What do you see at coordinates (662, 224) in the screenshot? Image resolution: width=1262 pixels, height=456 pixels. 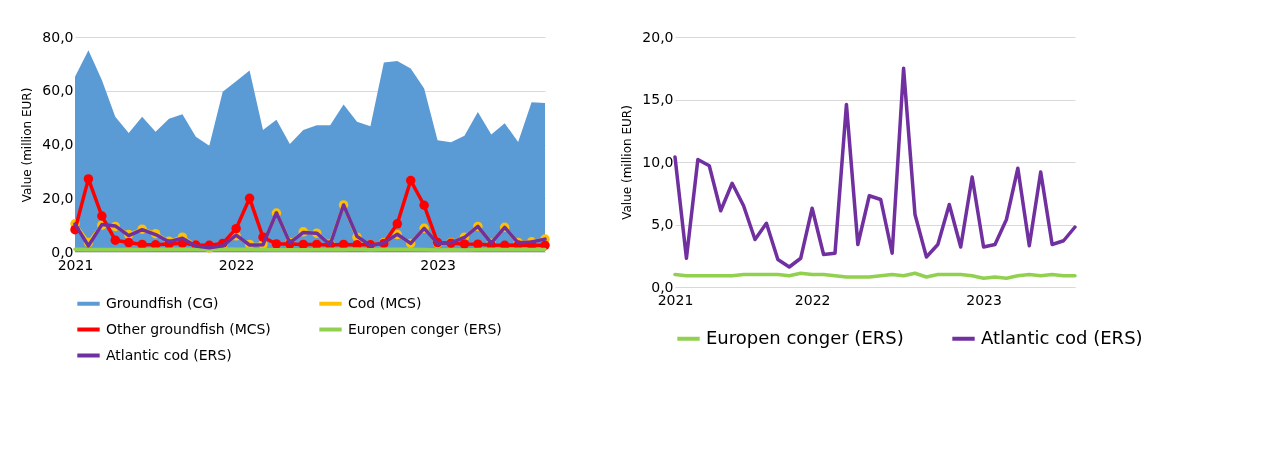 I see `y-tick-label: 5,0` at bounding box center [662, 224].